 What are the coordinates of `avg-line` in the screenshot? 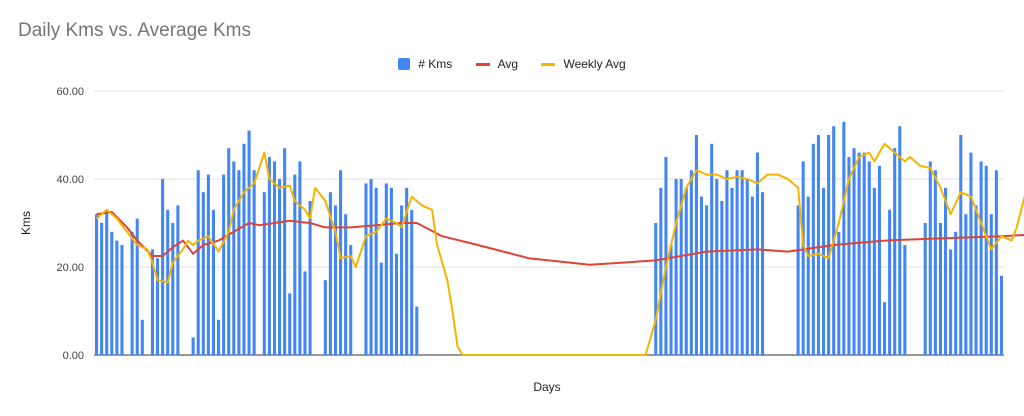 It's located at (560, 238).